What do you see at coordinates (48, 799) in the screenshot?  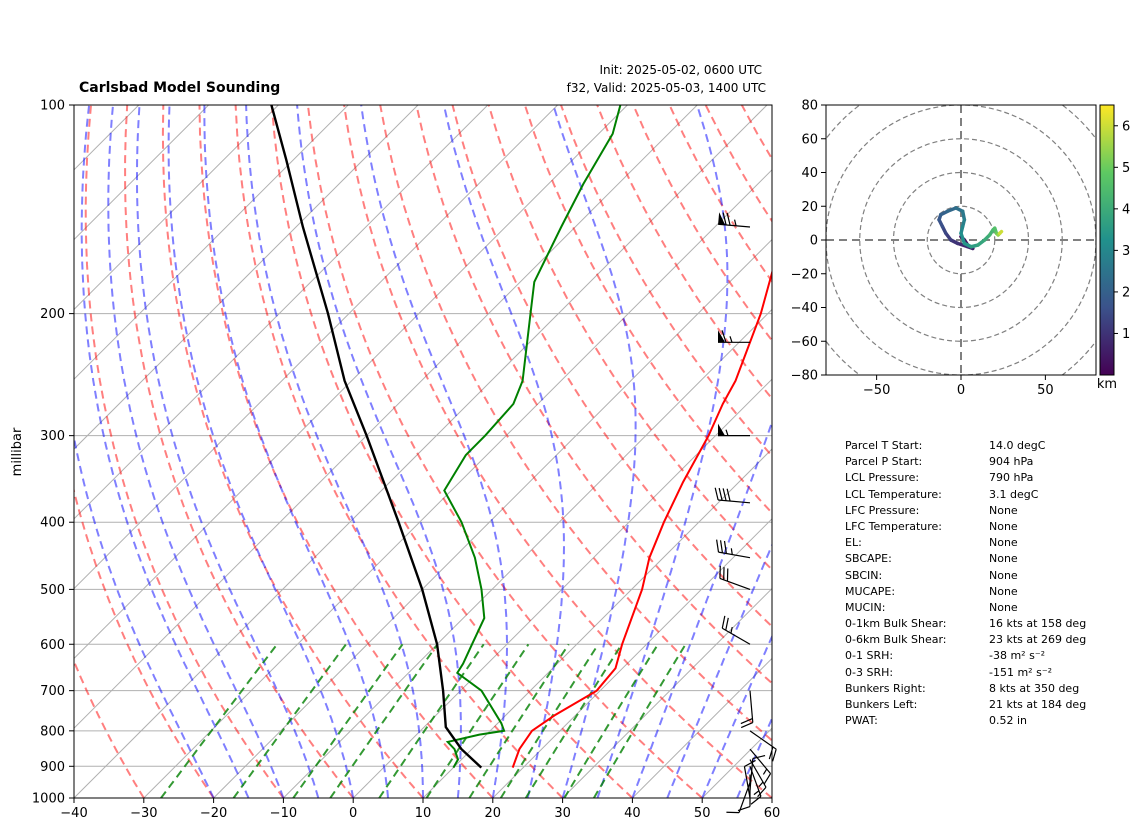 I see `pressure-tick-label: 1000` at bounding box center [48, 799].